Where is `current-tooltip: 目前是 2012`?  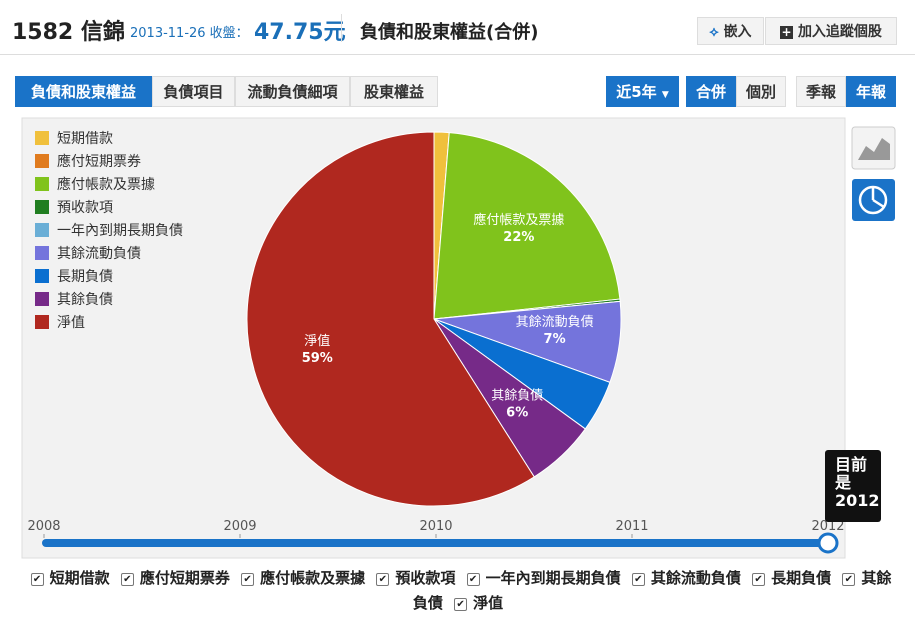
current-tooltip: 目前是 2012 is located at coordinates (853, 486).